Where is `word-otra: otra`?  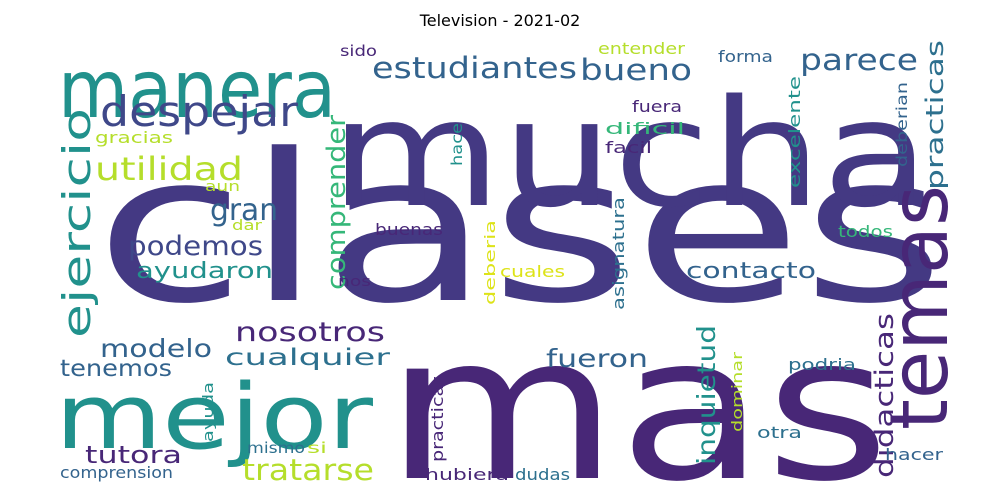 word-otra: otra is located at coordinates (779, 432).